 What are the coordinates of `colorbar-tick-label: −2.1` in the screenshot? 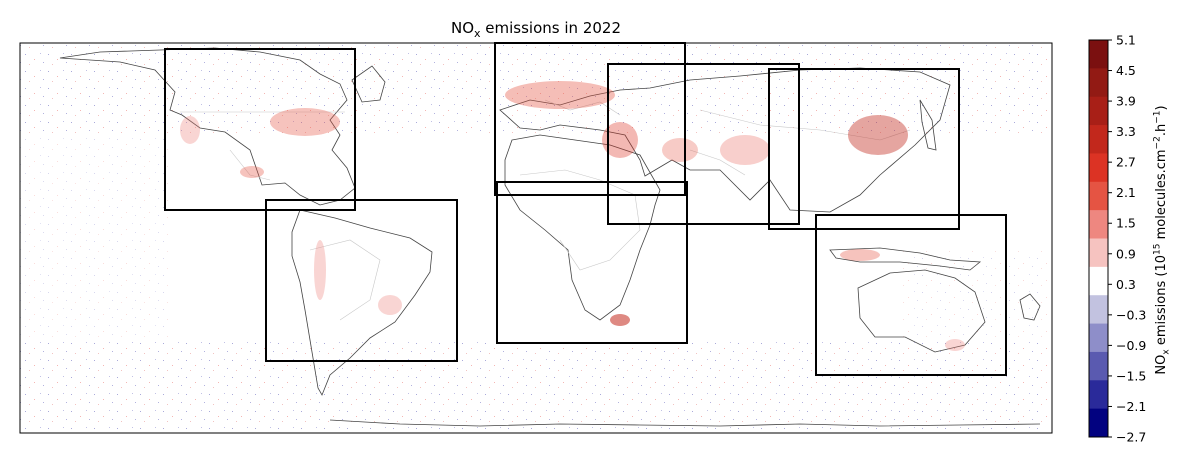 It's located at (1131, 406).